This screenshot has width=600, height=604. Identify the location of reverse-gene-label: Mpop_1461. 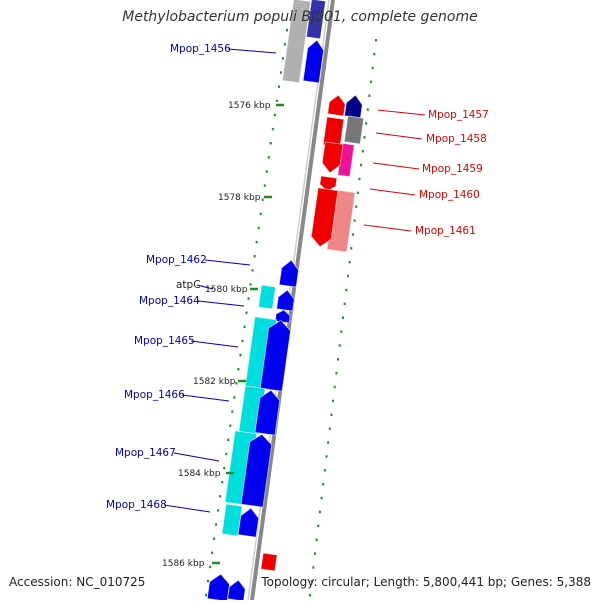
(445, 231).